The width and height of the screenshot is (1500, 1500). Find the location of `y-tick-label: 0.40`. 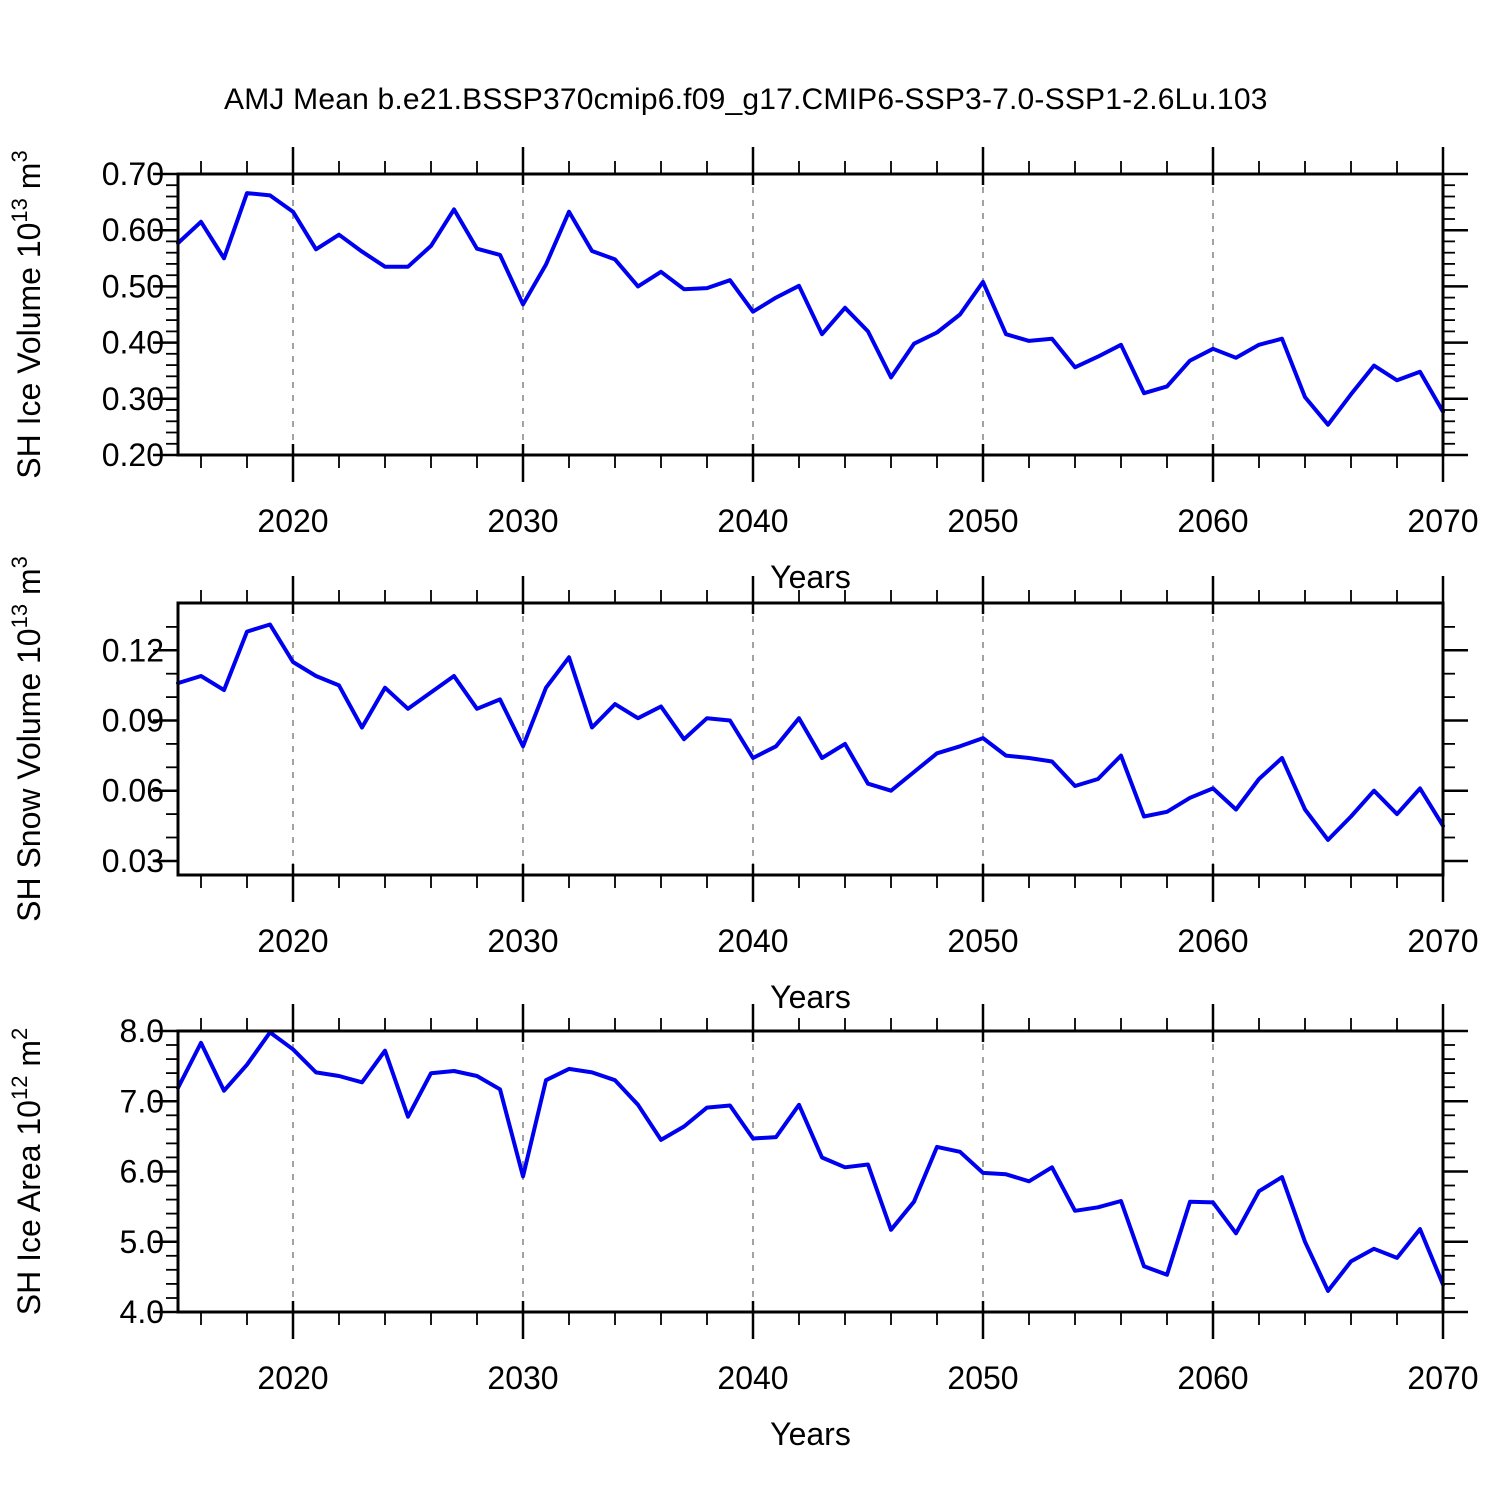

y-tick-label: 0.40 is located at coordinates (133, 343).